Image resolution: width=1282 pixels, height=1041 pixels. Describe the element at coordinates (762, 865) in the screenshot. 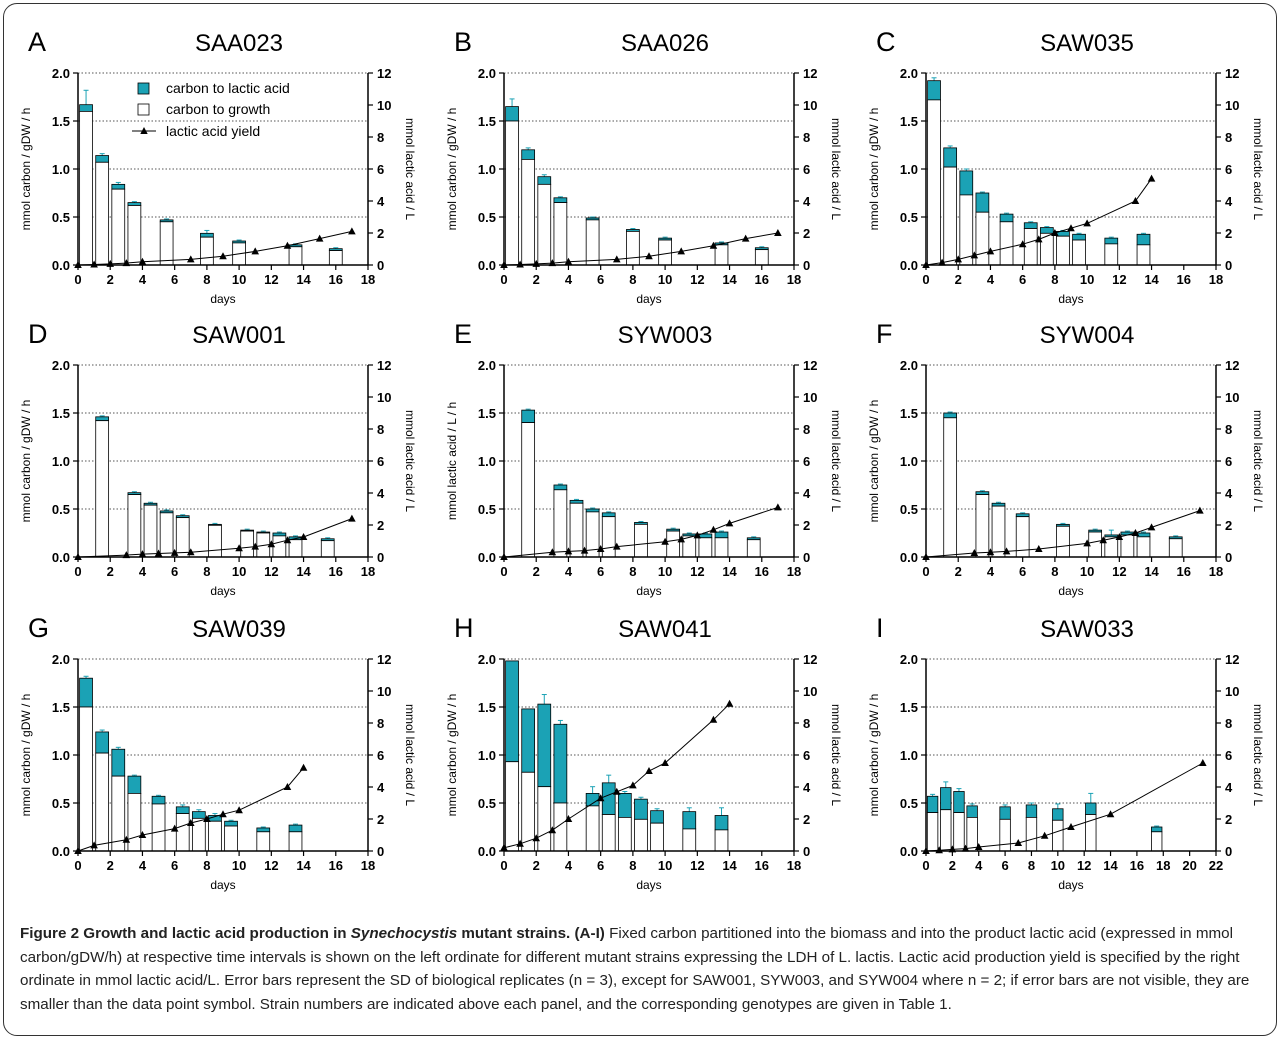

I see `x-tick-label: 16` at that location.